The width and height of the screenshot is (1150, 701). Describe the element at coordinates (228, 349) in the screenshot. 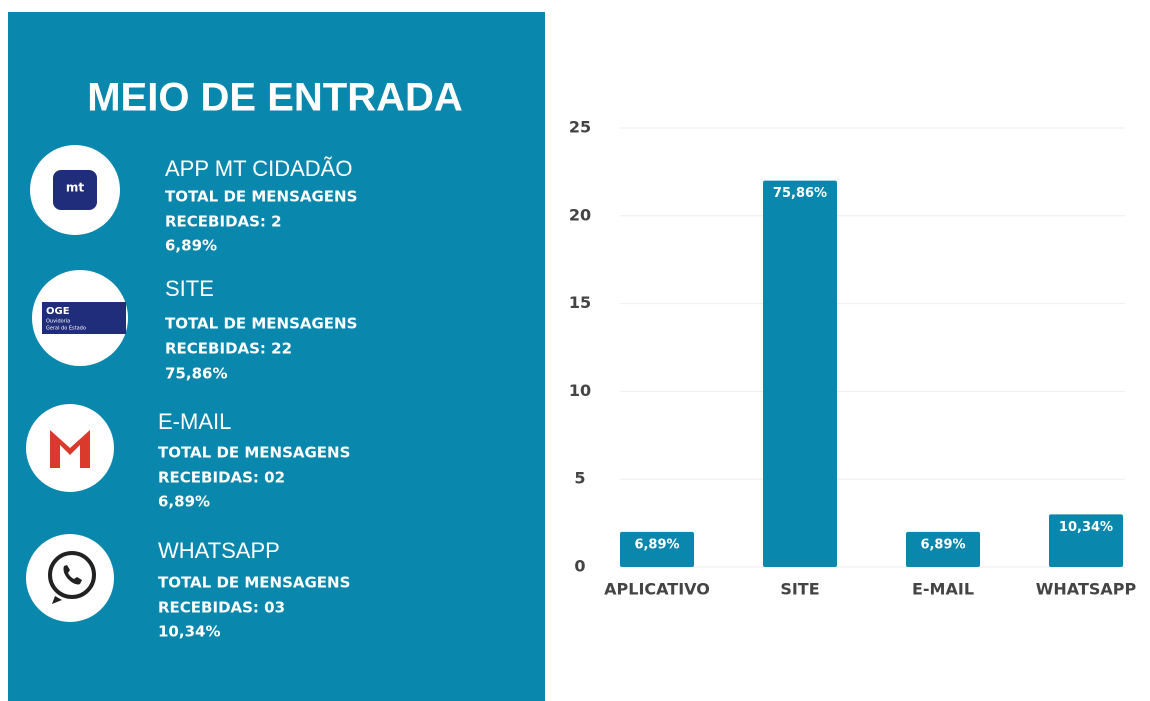

I see `item-text: RECEBIDAS: 22` at that location.